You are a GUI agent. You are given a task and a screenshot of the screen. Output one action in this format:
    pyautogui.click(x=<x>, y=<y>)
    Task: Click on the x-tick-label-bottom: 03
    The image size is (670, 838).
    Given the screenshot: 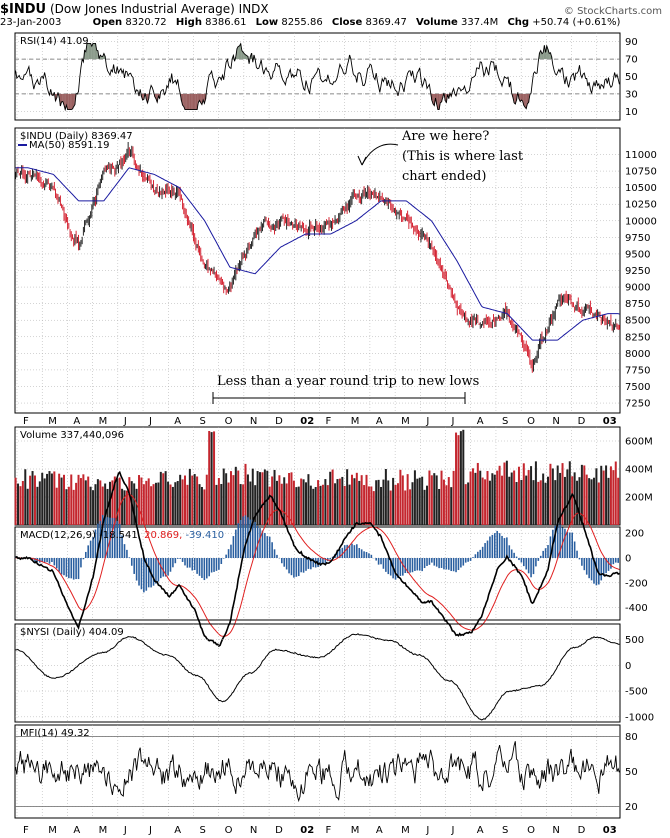 What is the action you would take?
    pyautogui.click(x=610, y=830)
    